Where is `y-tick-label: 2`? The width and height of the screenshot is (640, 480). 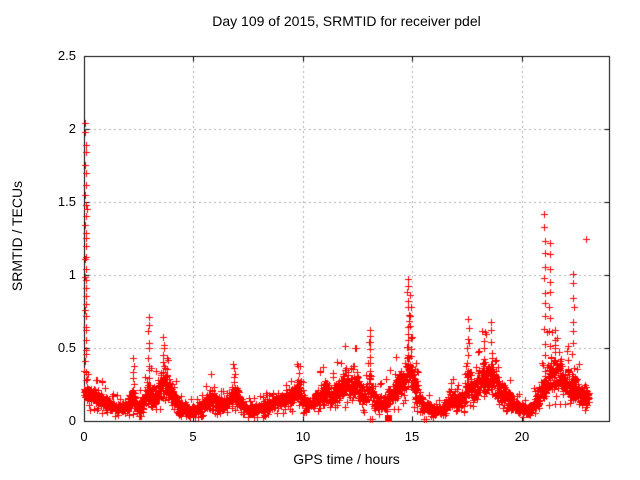
y-tick-label: 2 is located at coordinates (72, 128).